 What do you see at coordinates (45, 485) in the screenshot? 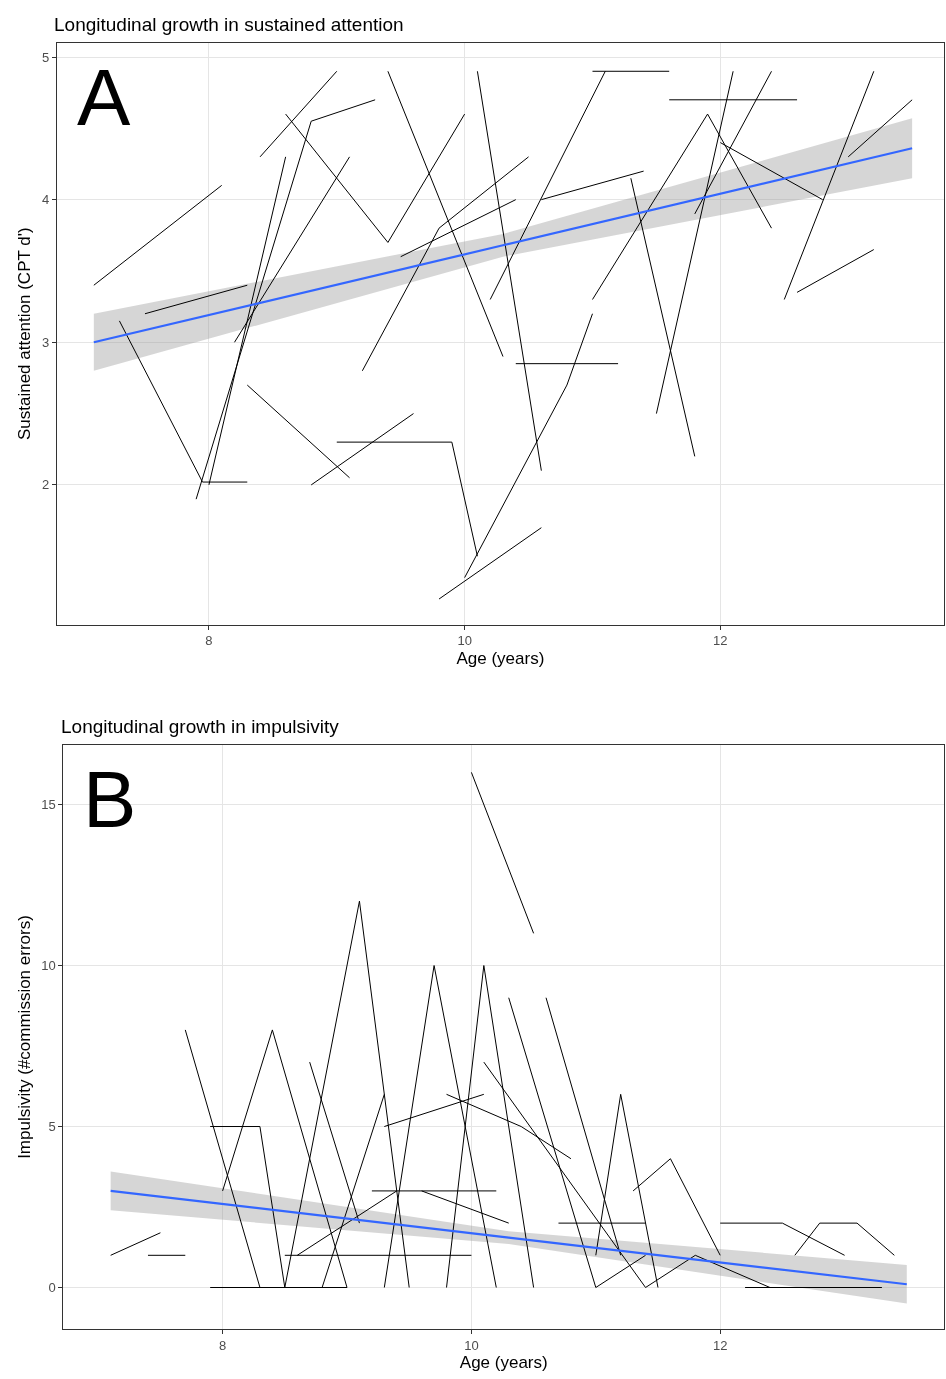
I see `y-tick-label: 2` at bounding box center [45, 485].